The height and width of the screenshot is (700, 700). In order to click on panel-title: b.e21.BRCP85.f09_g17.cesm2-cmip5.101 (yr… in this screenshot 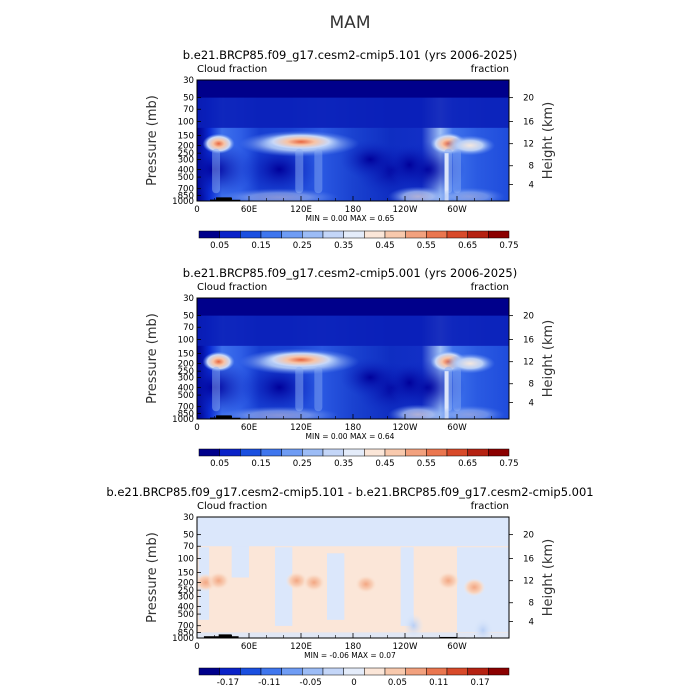, I will do `click(350, 55)`.